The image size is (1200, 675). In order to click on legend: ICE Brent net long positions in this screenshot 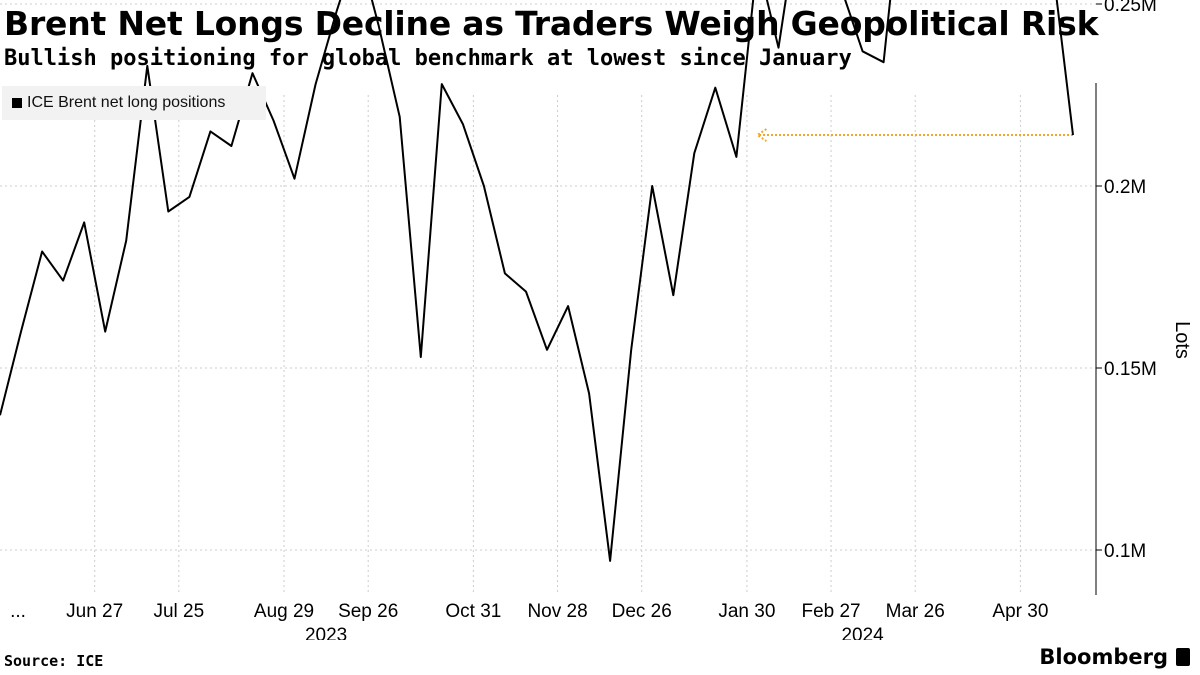, I will do `click(134, 103)`.